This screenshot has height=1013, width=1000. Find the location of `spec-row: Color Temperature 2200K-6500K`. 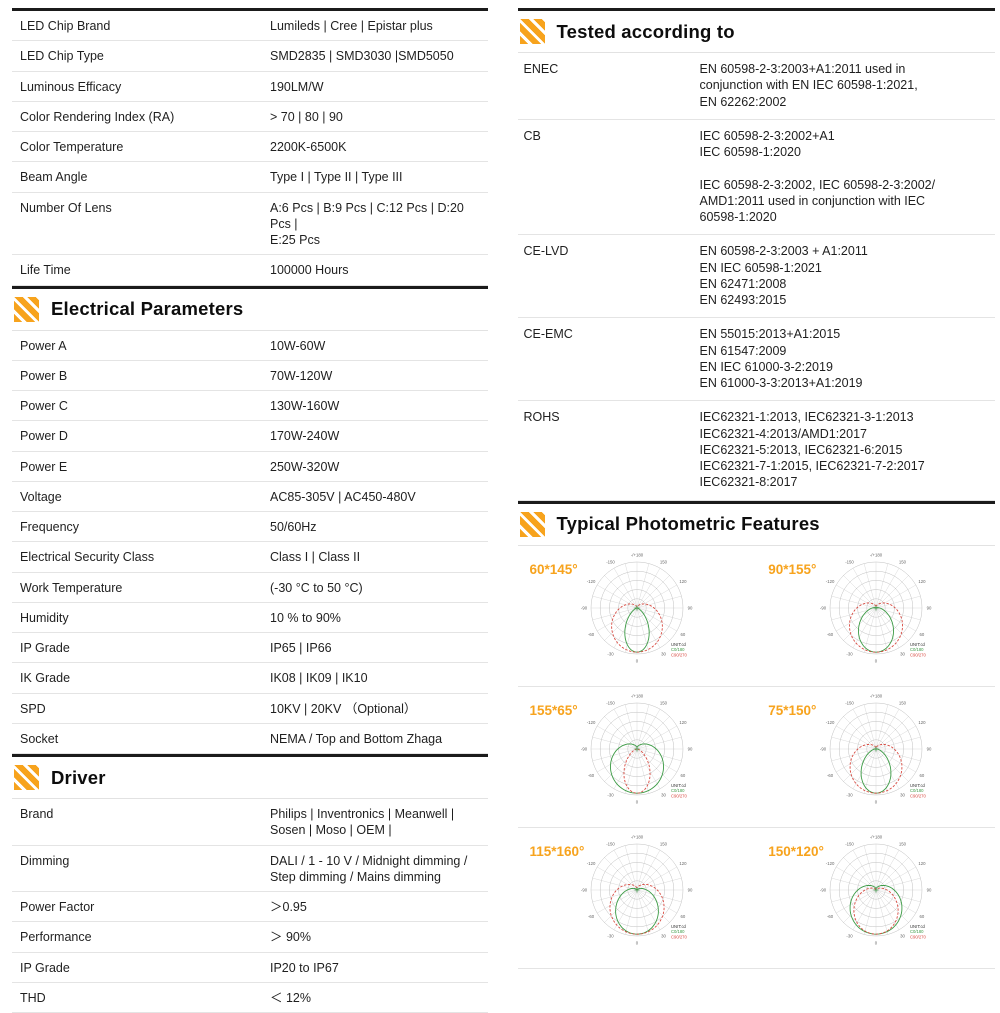

spec-row: Color Temperature 2200K-6500K is located at coordinates (250, 147).